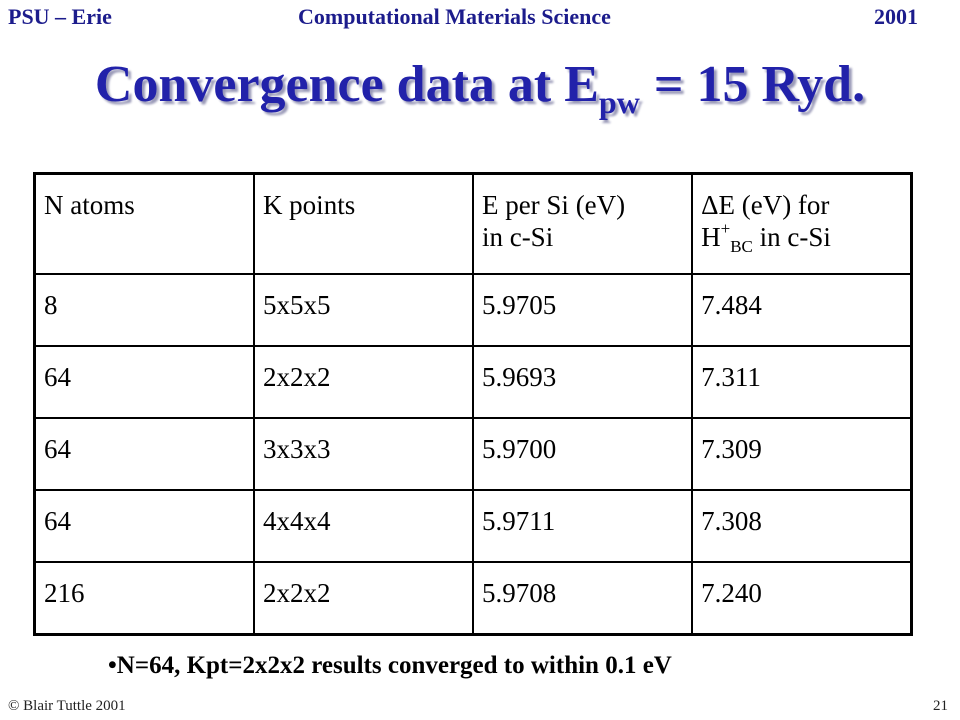 The image size is (960, 720). I want to click on header-cell: N atoms, so click(144, 223).